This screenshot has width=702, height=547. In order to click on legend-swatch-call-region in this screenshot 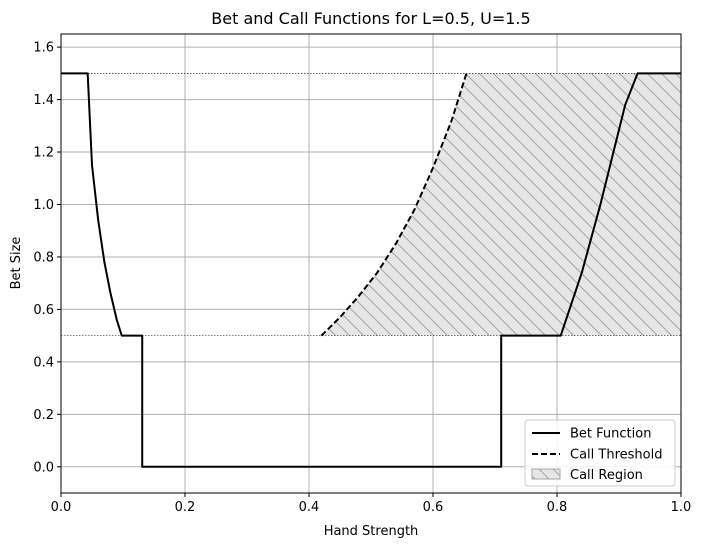, I will do `click(546, 474)`.